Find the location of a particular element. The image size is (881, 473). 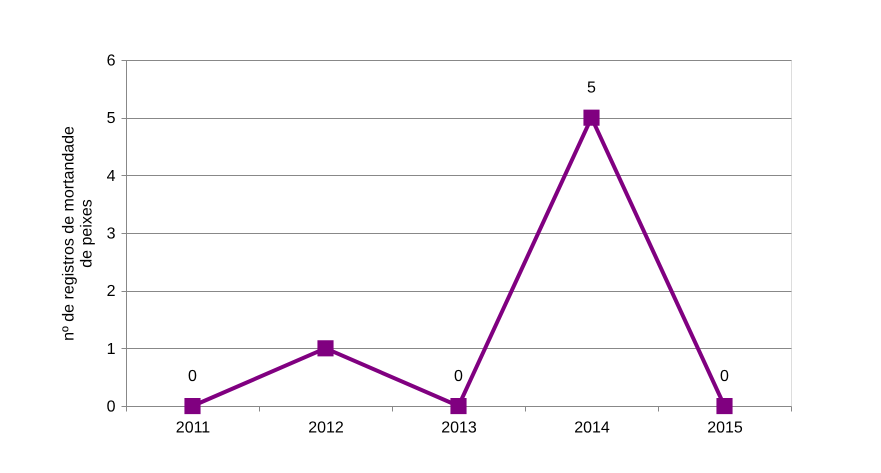

y-tick-label: 0 is located at coordinates (111, 407).